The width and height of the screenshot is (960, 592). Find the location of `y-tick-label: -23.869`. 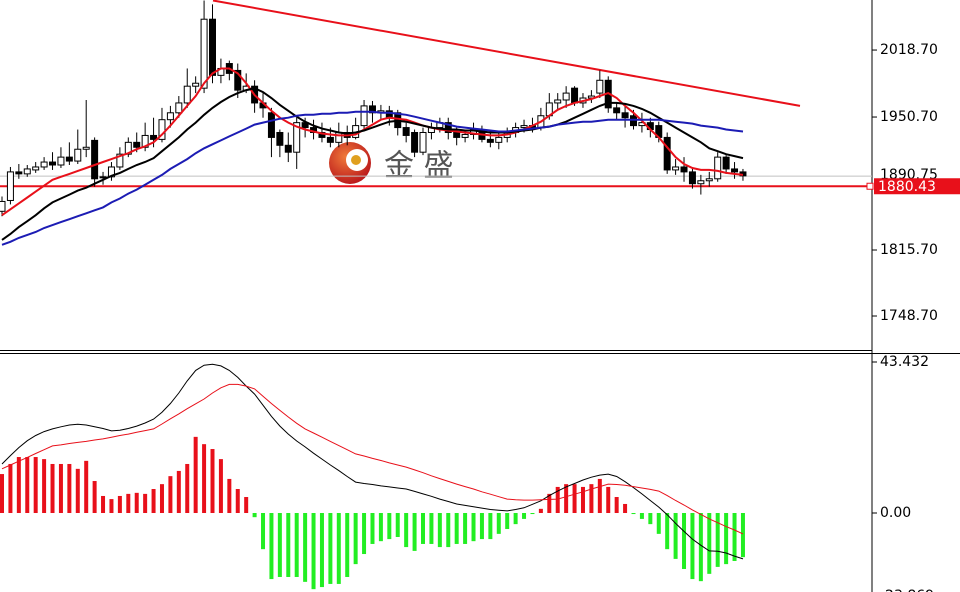

y-tick-label: -23.869 is located at coordinates (907, 590).